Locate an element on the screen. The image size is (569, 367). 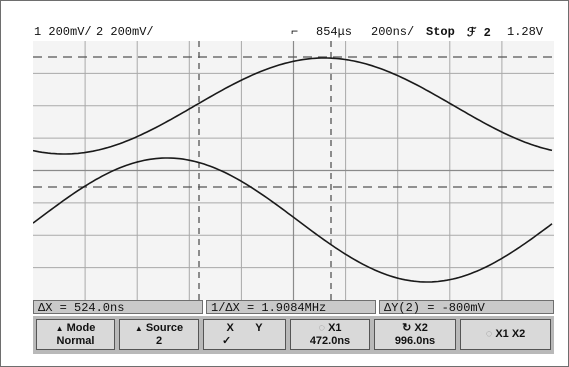
y-mode-label: Y is located at coordinates (259, 328).